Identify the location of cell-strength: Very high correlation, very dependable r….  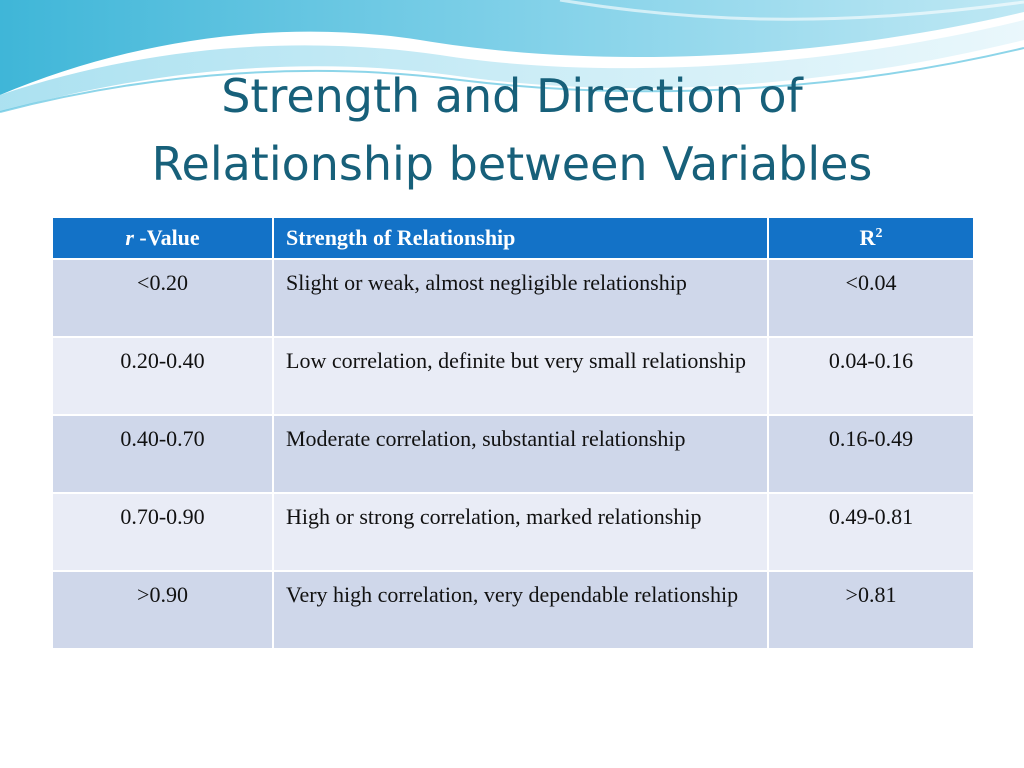
(520, 610).